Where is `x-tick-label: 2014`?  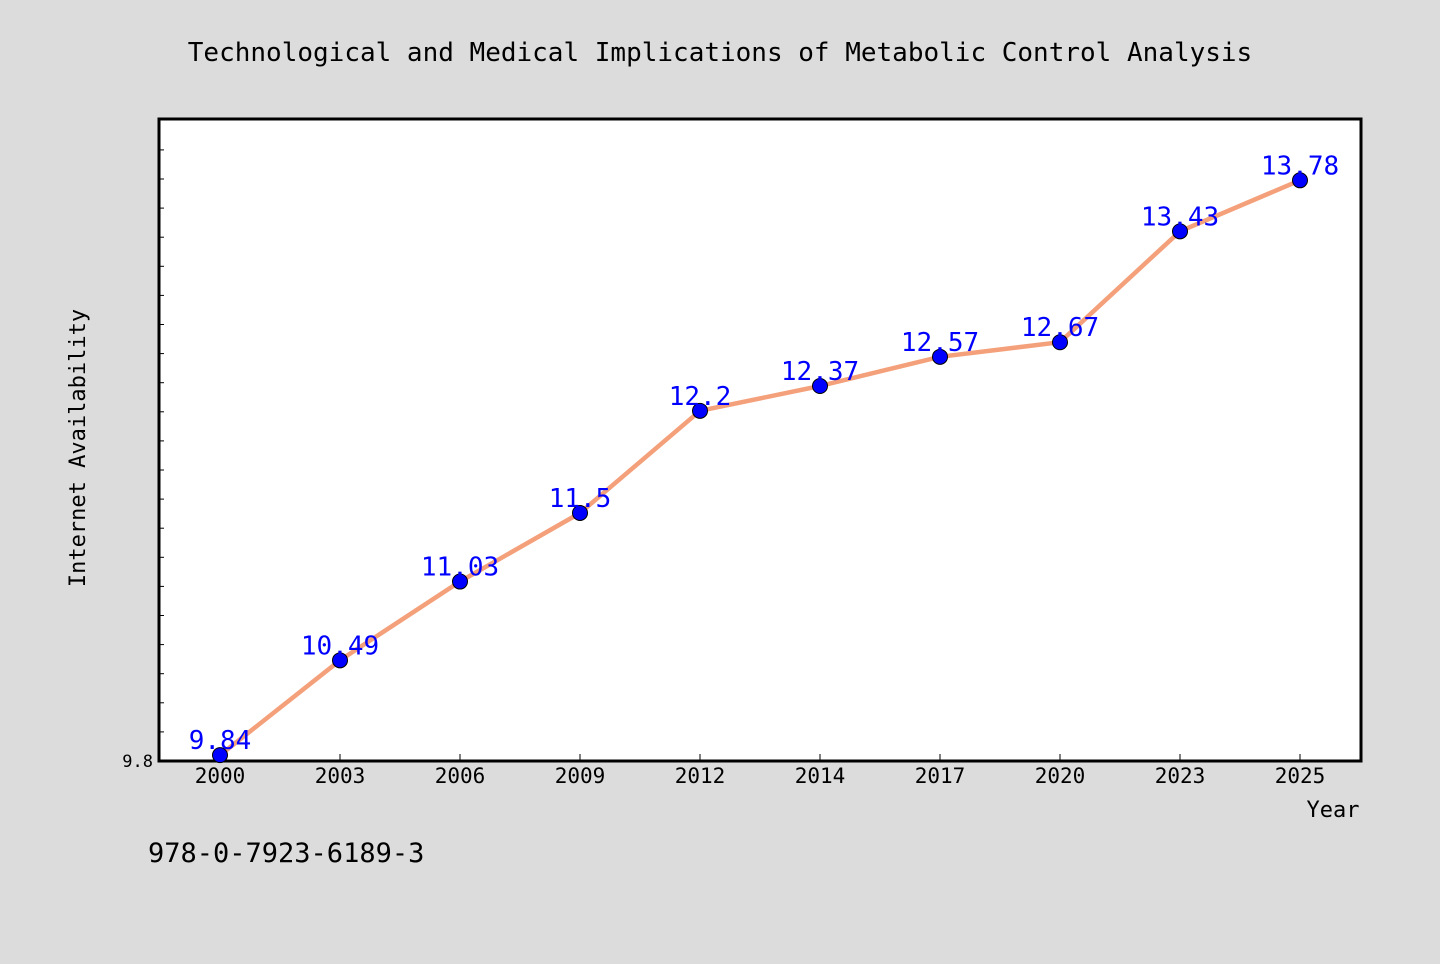 x-tick-label: 2014 is located at coordinates (820, 776).